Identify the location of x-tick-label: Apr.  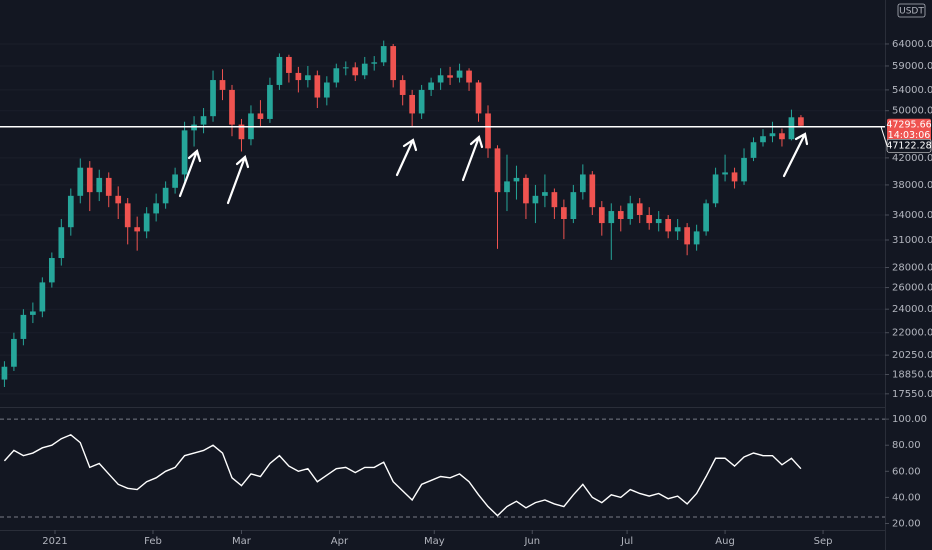
(340, 541).